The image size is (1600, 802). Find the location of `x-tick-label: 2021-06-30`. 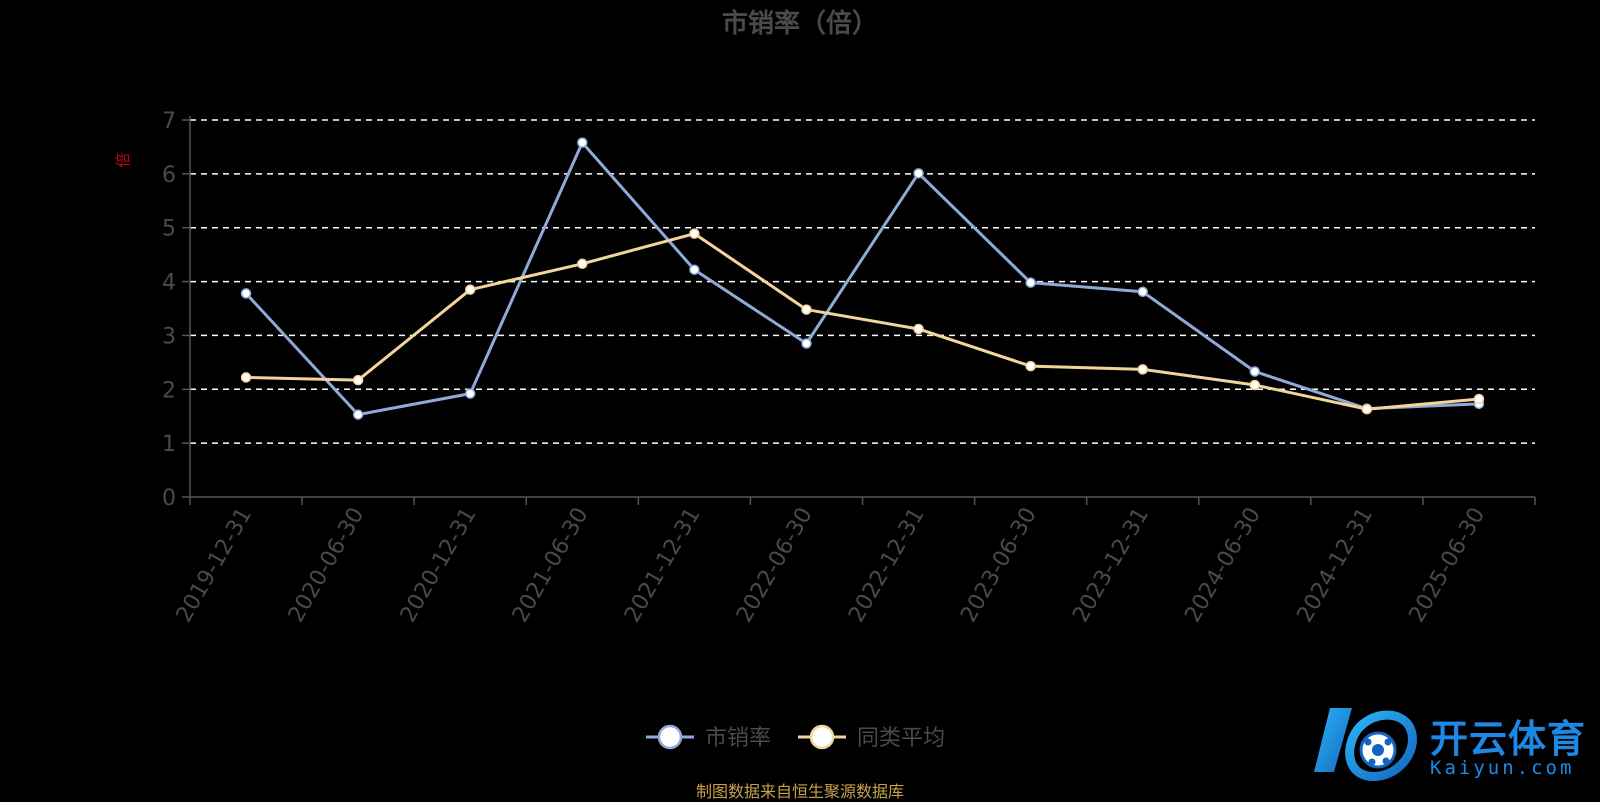

x-tick-label: 2021-06-30 is located at coordinates (551, 565).